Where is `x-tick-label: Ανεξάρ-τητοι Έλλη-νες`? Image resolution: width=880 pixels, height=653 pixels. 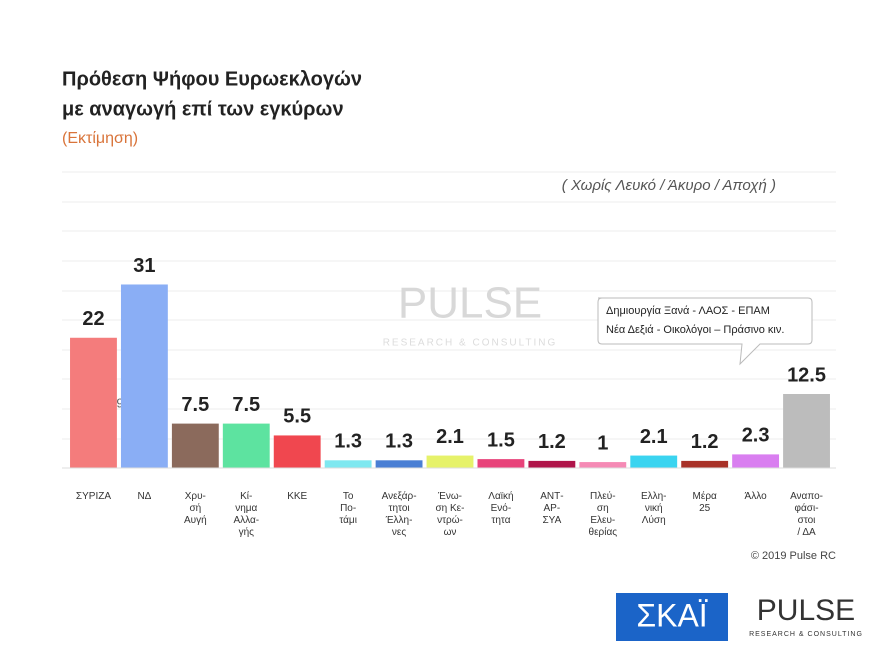
x-tick-label: Ανεξάρ-τητοι Έλλη-νες is located at coordinates (399, 514).